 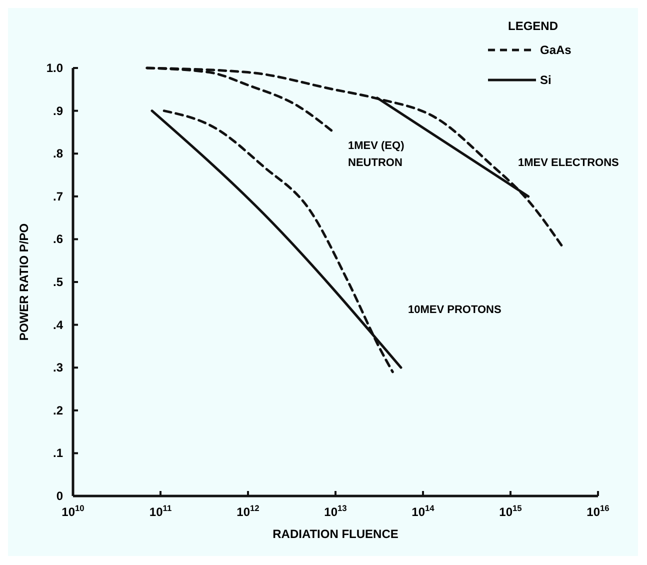 What do you see at coordinates (58, 196) in the screenshot?
I see `y-tick-label: .7` at bounding box center [58, 196].